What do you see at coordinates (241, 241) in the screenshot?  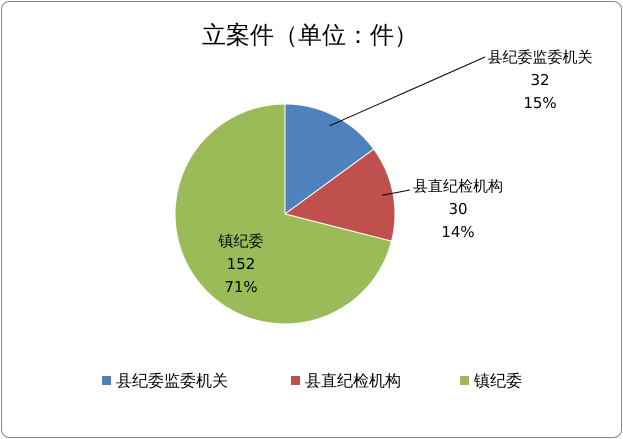 I see `slice-label: 镇纪委` at bounding box center [241, 241].